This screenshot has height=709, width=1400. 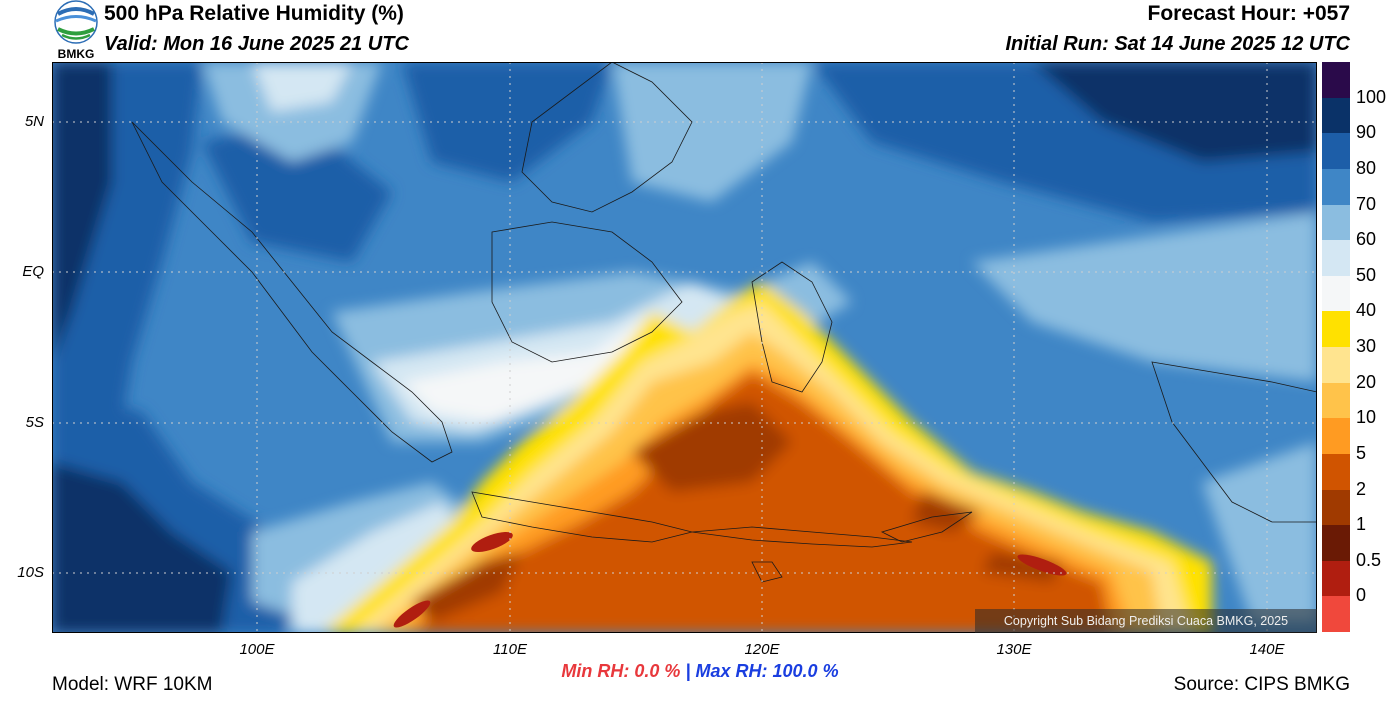 I want to click on colorbar-tick-label: 2, so click(x=1361, y=488).